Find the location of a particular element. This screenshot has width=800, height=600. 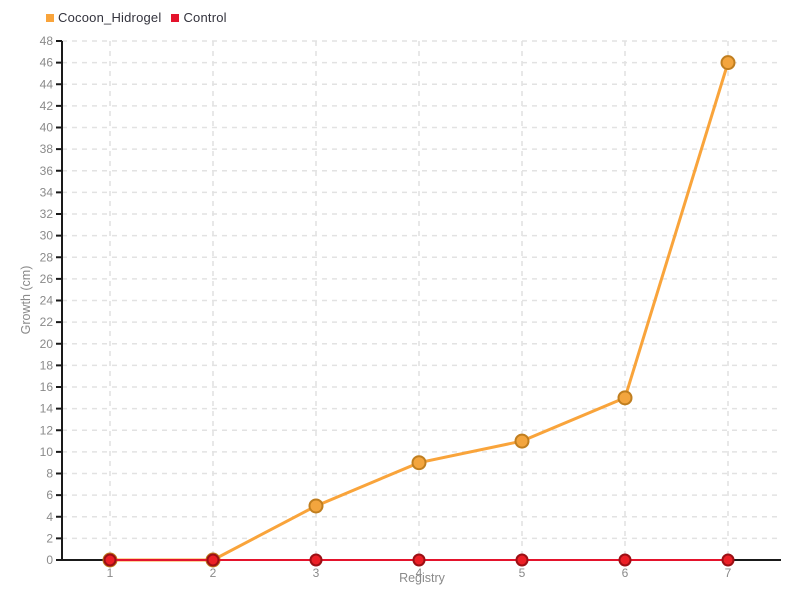

y-tick-label: 22 is located at coordinates (47, 322).